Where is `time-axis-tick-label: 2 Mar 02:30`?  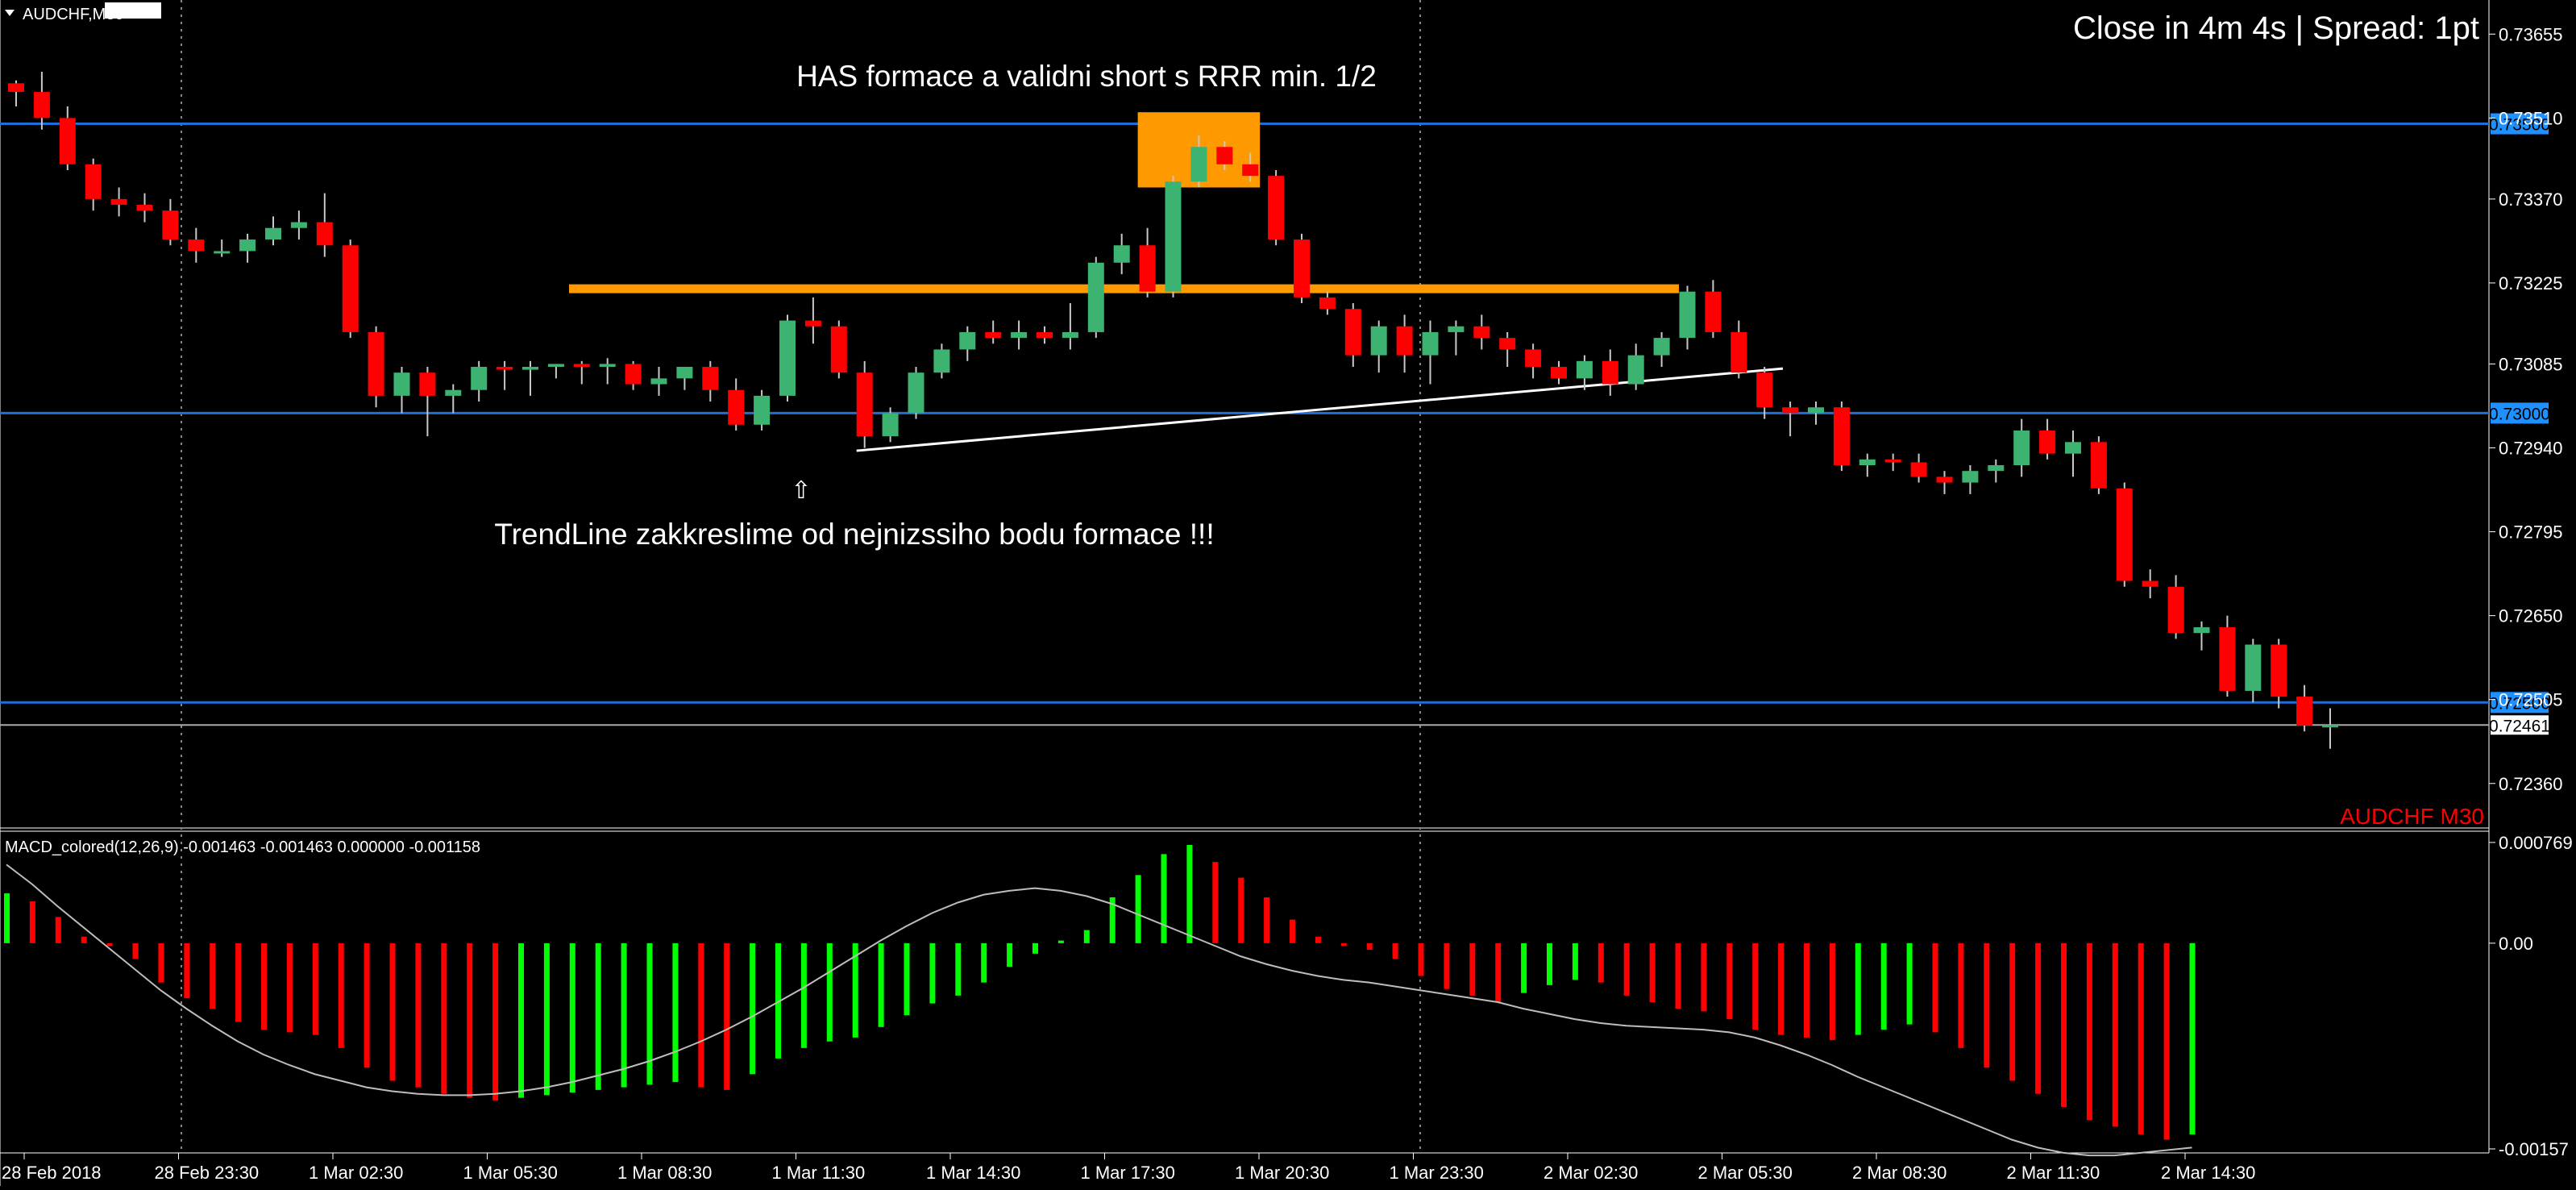 time-axis-tick-label: 2 Mar 02:30 is located at coordinates (1591, 1173).